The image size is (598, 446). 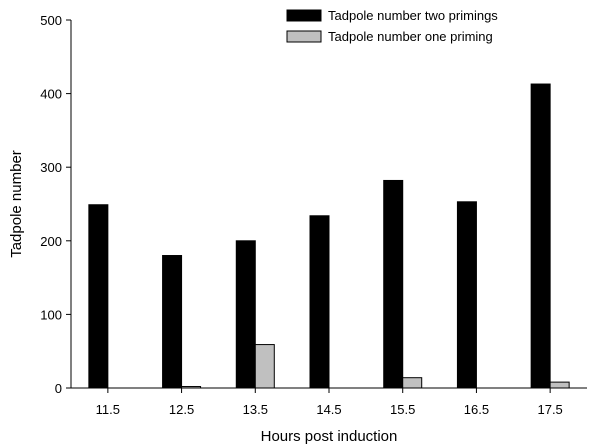 What do you see at coordinates (476, 409) in the screenshot?
I see `x-tick-label: 16.5` at bounding box center [476, 409].